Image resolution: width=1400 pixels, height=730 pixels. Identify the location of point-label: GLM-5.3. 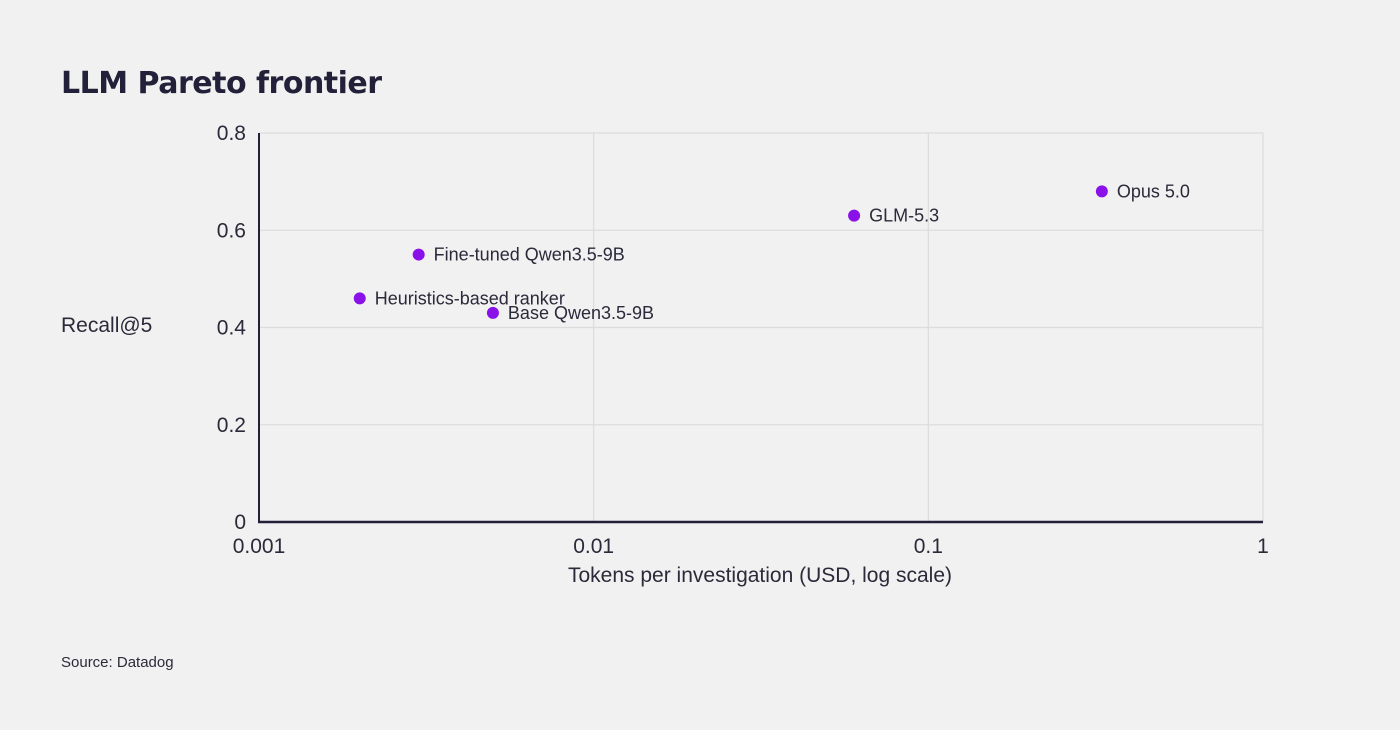
(904, 216).